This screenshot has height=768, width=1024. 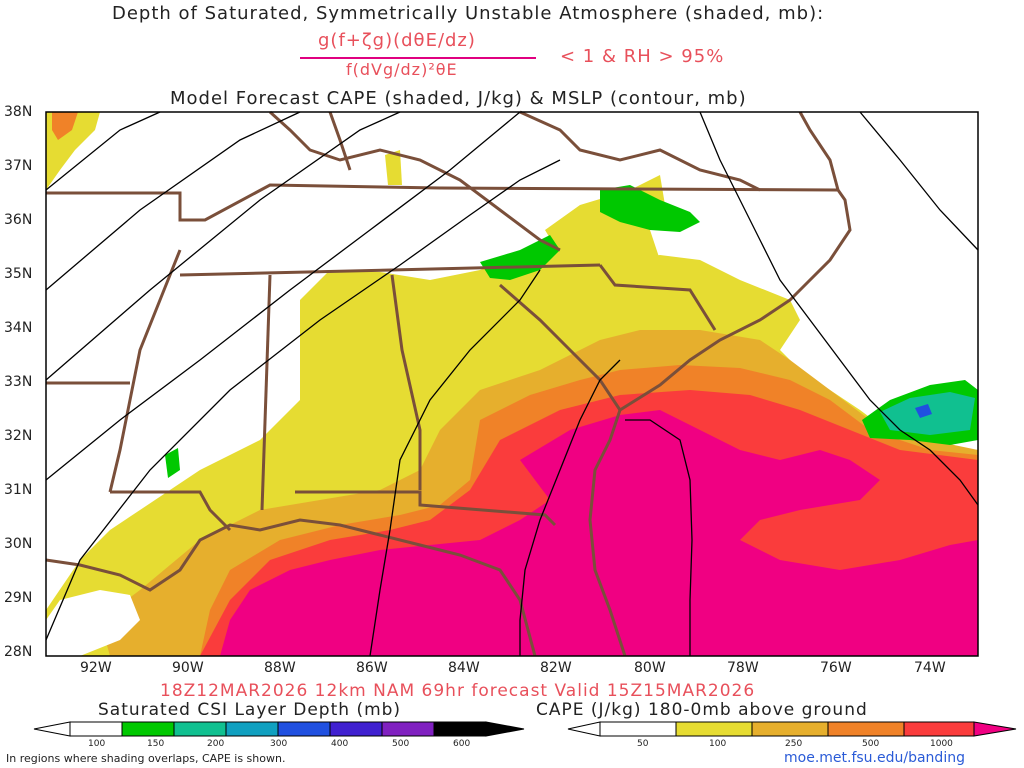 I want to click on cape-tick-500: 500, so click(x=871, y=744).